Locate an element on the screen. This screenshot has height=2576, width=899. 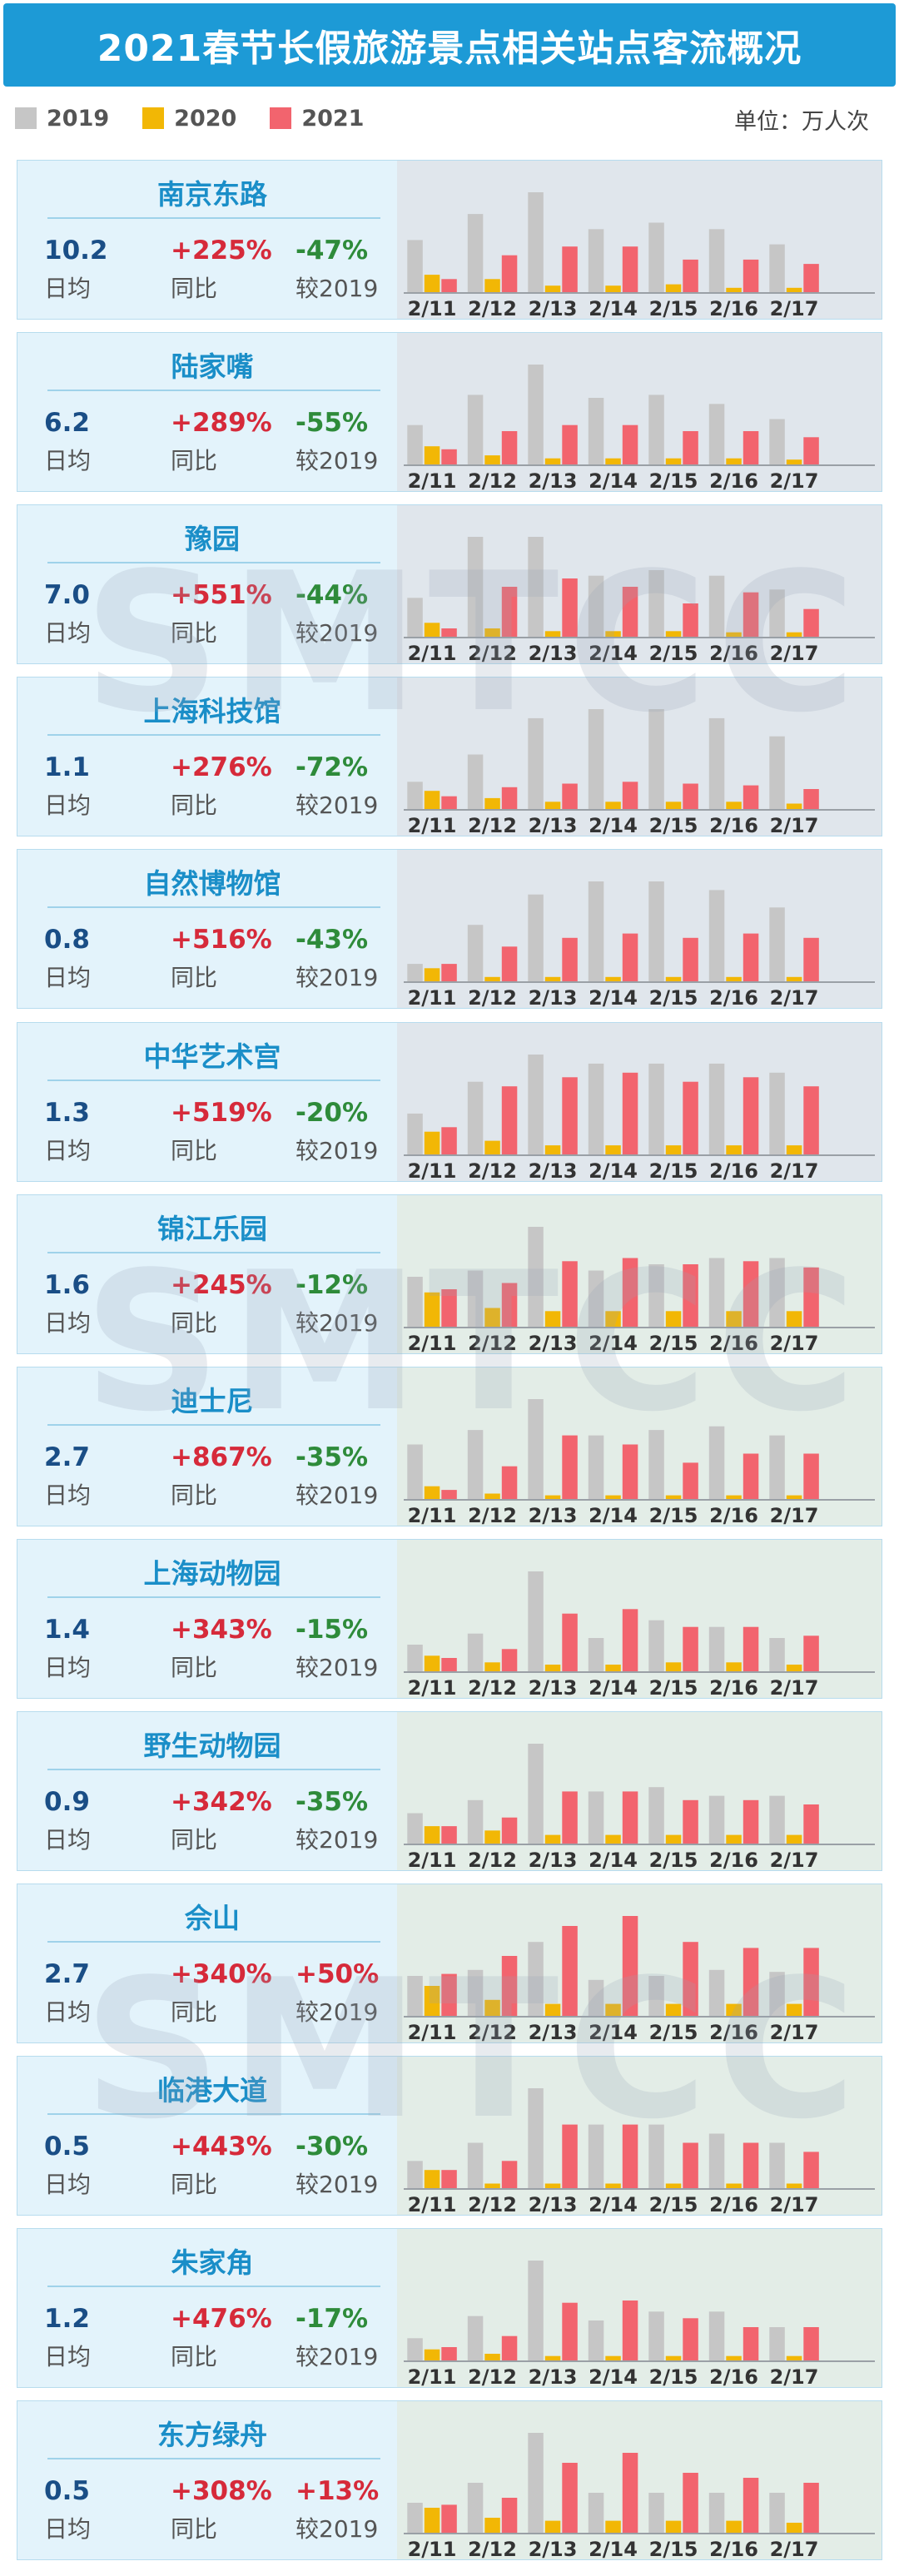
yoy-change-value: +342% is located at coordinates (221, 1801).